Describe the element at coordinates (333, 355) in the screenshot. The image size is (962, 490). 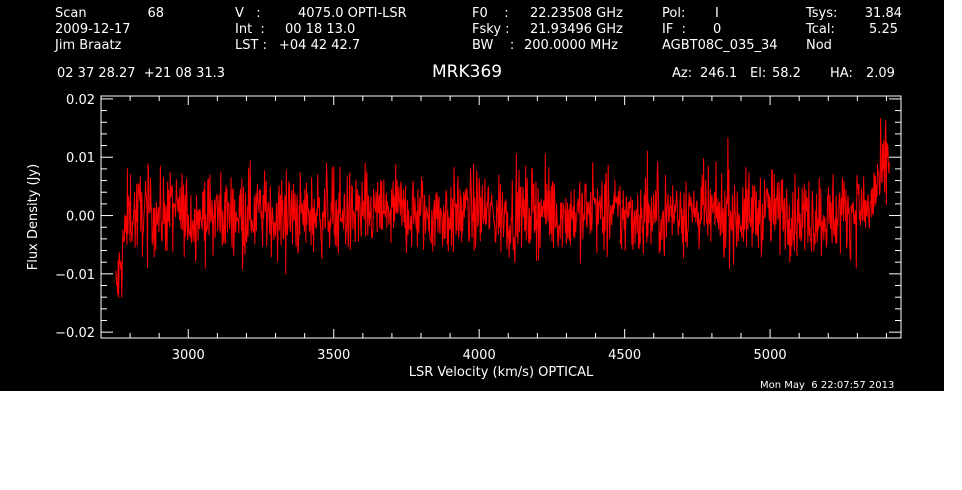
I see `x-tick-label: 3500` at that location.